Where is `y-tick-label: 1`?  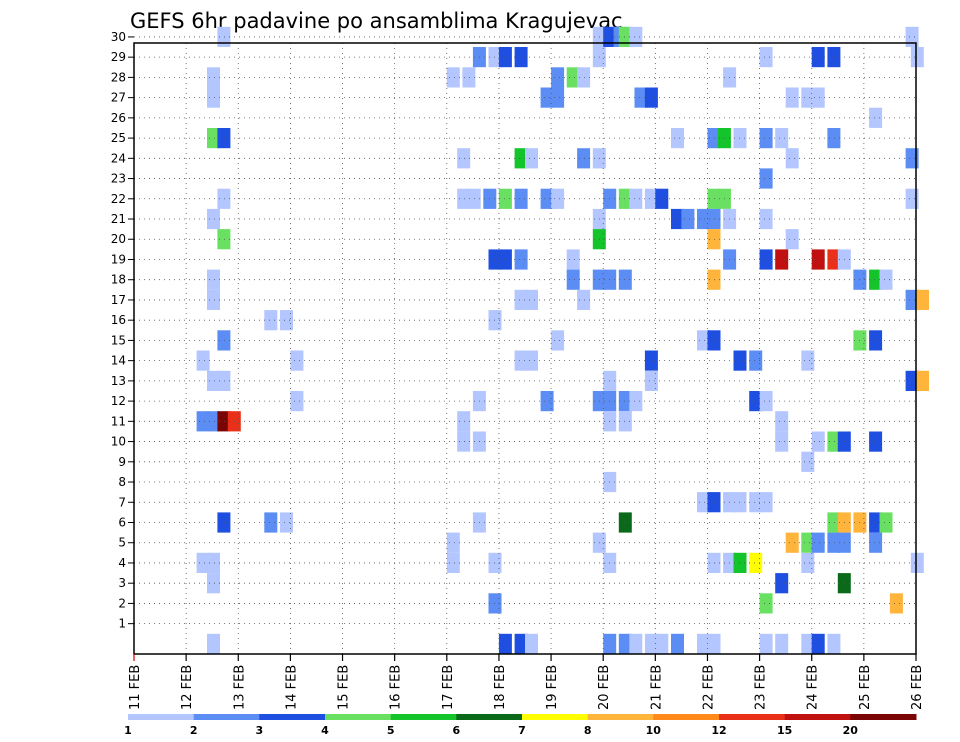 y-tick-label: 1 is located at coordinates (122, 624).